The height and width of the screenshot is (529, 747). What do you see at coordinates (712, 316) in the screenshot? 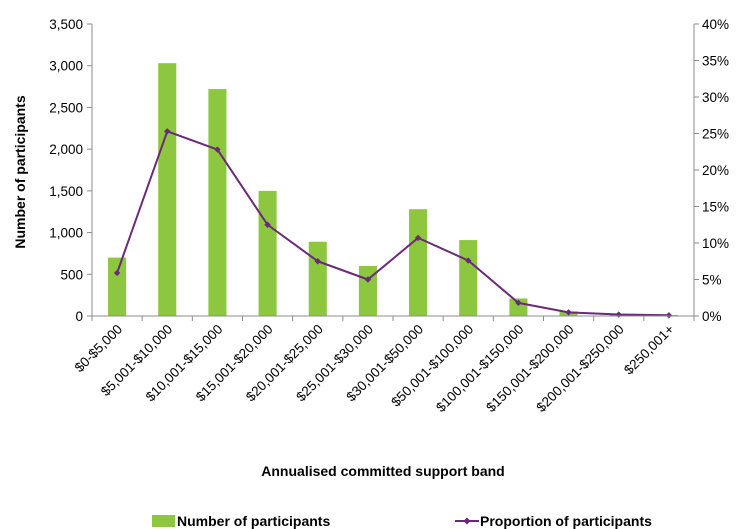
I see `y-tick-label-right: 0%` at bounding box center [712, 316].